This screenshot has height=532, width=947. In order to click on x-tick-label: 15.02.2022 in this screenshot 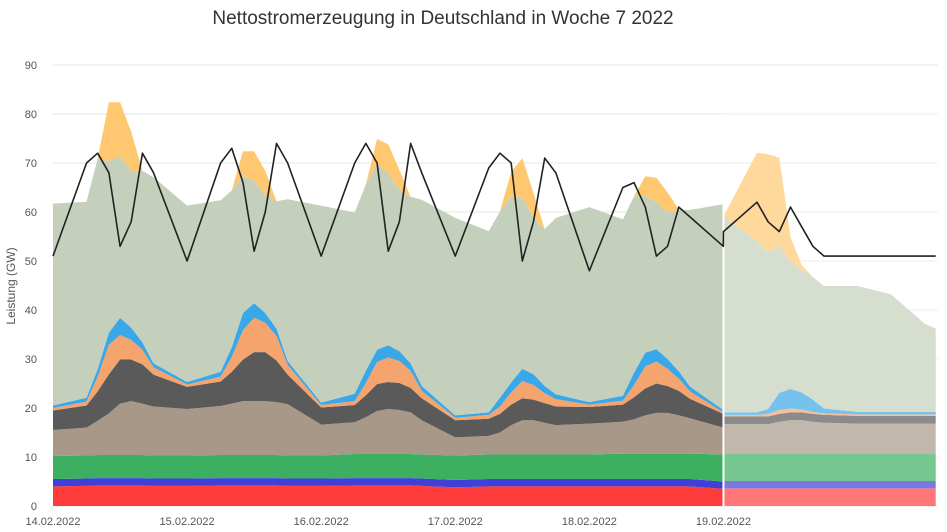, I will do `click(187, 522)`.